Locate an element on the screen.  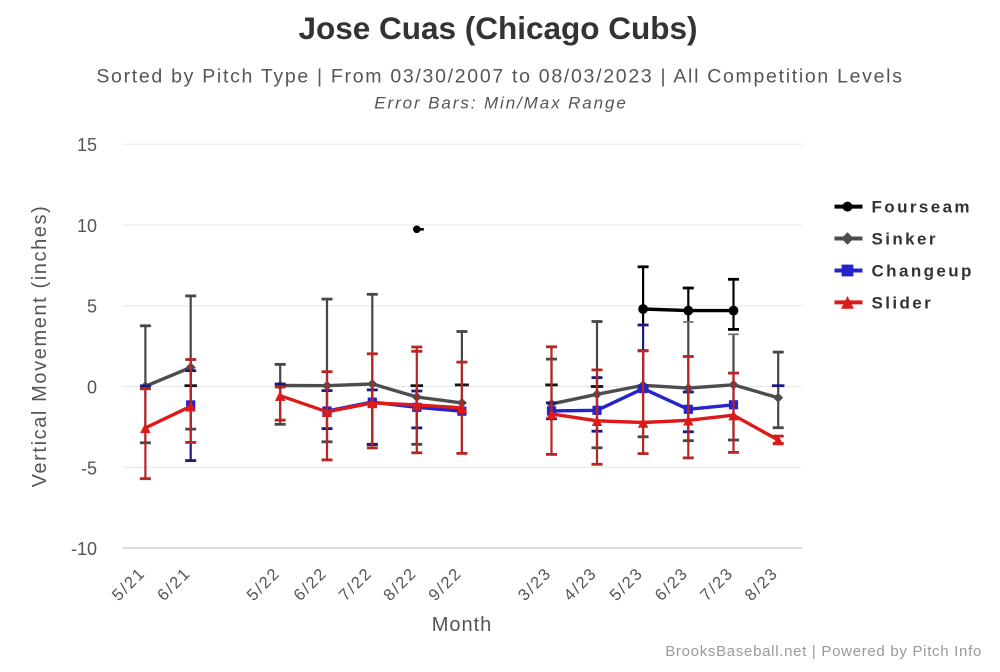
svg-text: Fourseam is located at coordinates (922, 207).